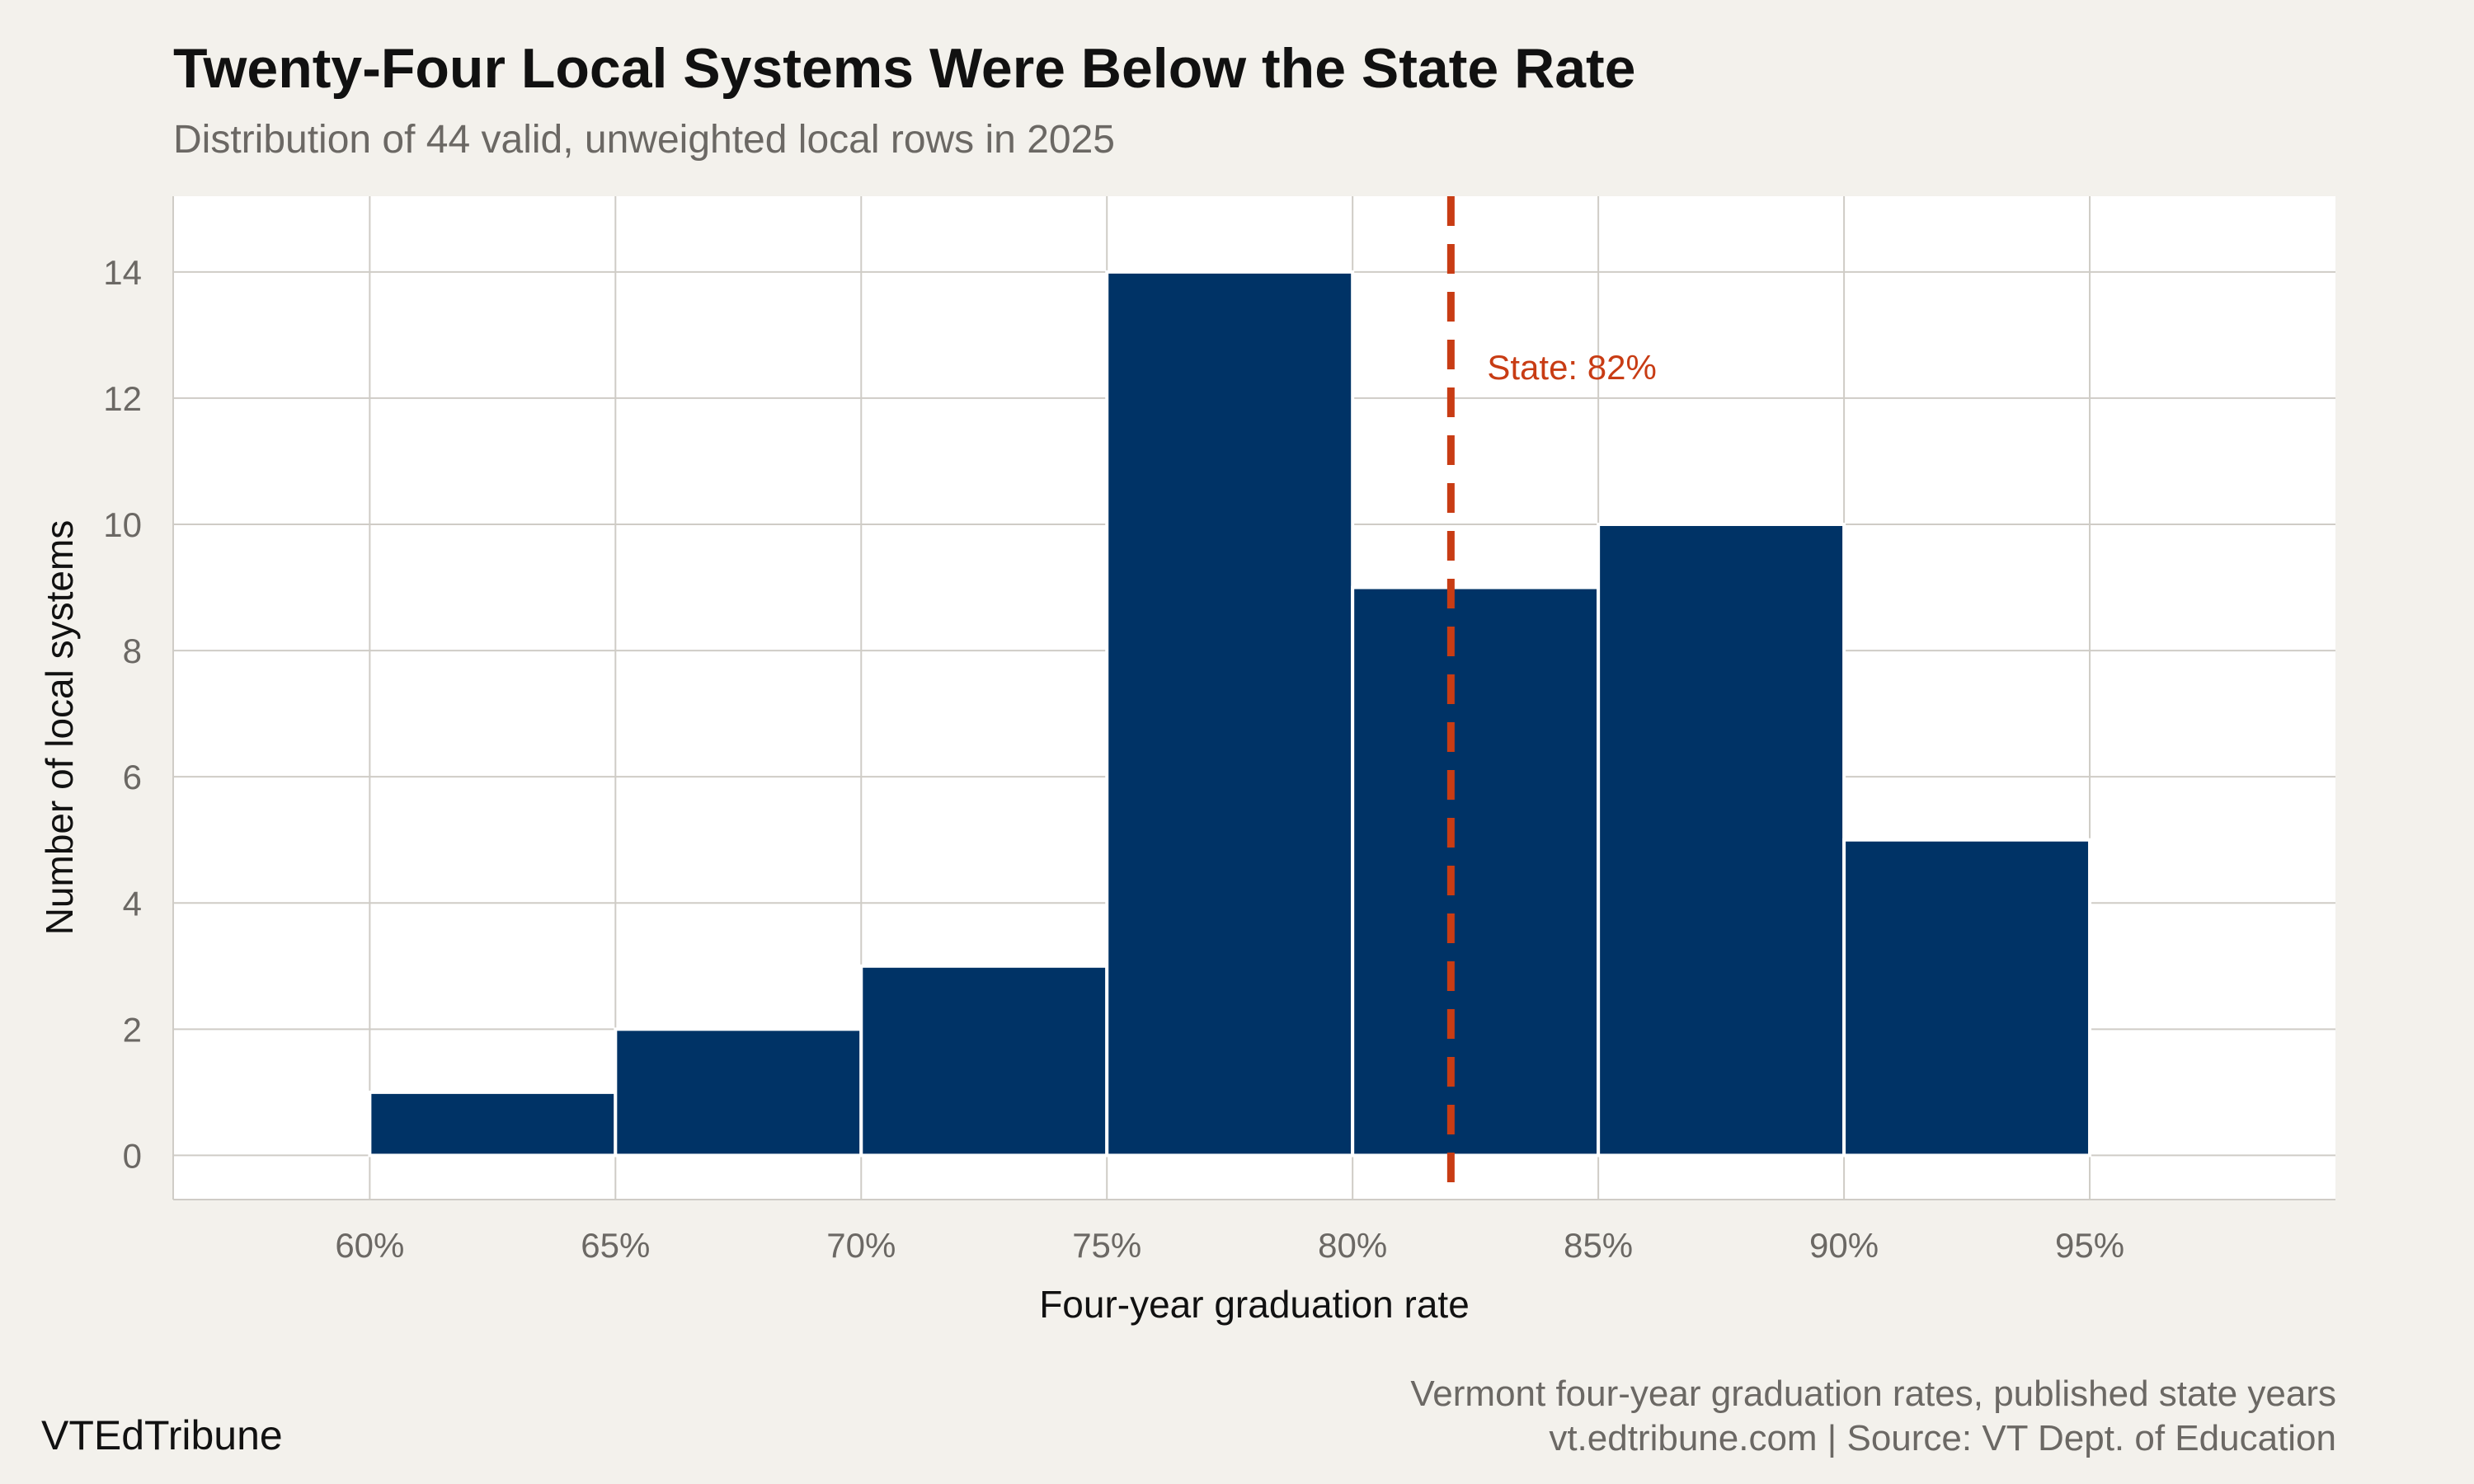 The height and width of the screenshot is (1484, 2474). What do you see at coordinates (132, 904) in the screenshot?
I see `y-tick-label: 4` at bounding box center [132, 904].